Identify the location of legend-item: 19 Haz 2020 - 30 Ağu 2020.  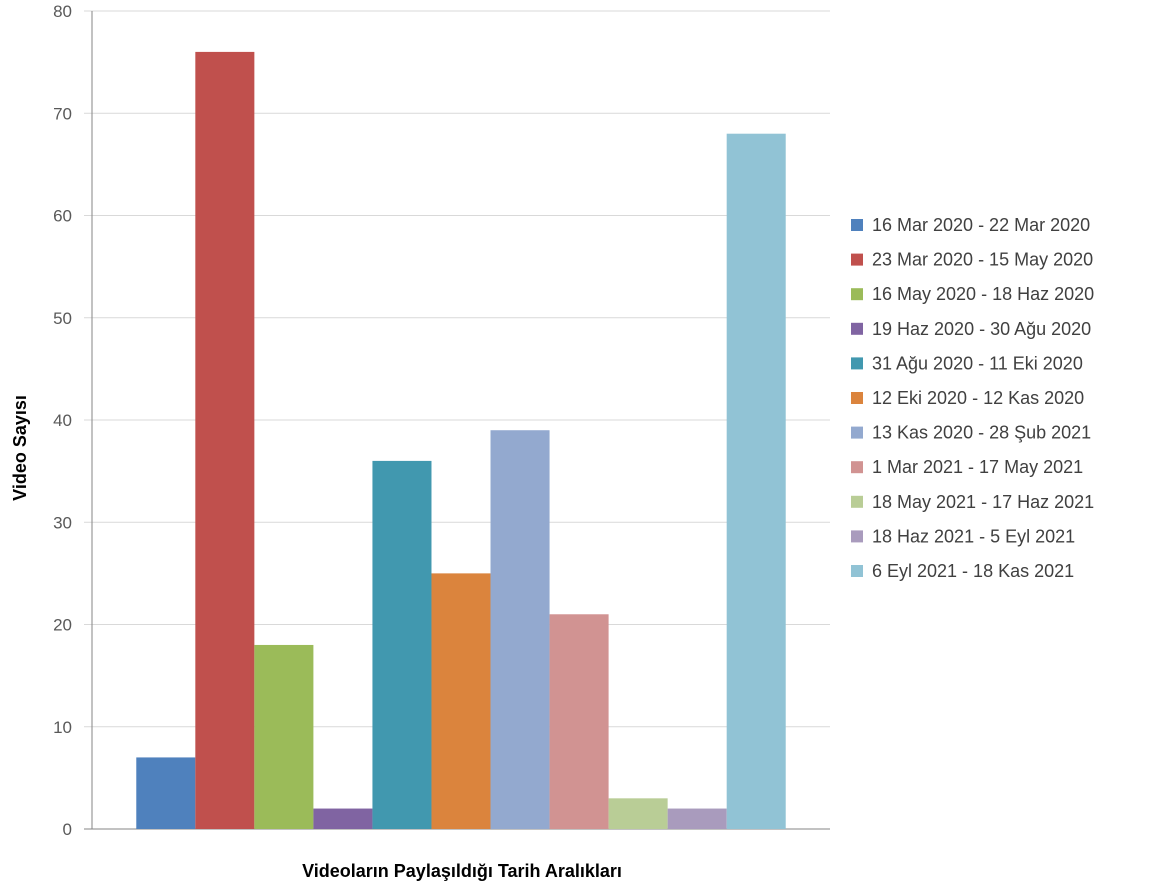
(971, 329).